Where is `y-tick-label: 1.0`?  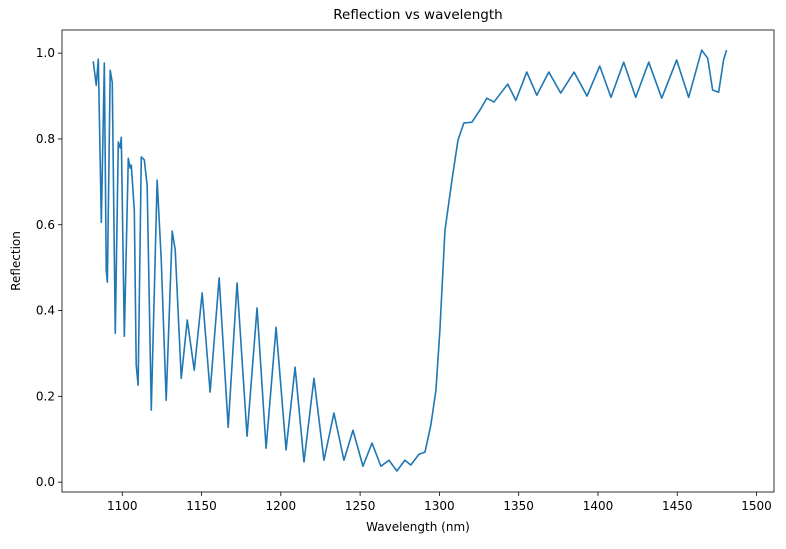
y-tick-label: 1.0 is located at coordinates (45, 53).